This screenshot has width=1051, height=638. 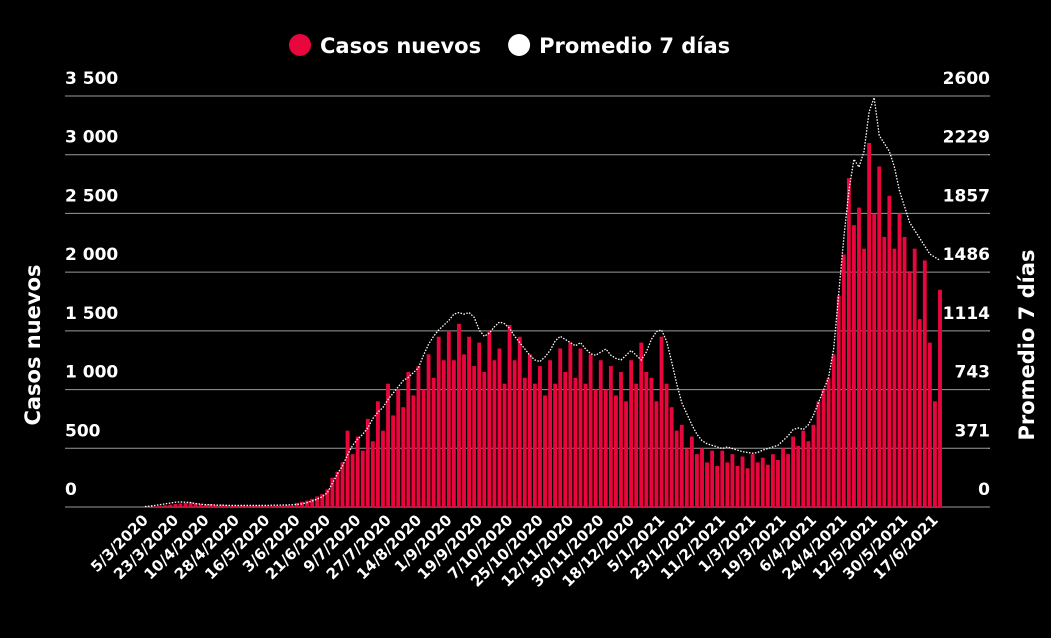 What do you see at coordinates (984, 490) in the screenshot?
I see `y2-tick-label: 0` at bounding box center [984, 490].